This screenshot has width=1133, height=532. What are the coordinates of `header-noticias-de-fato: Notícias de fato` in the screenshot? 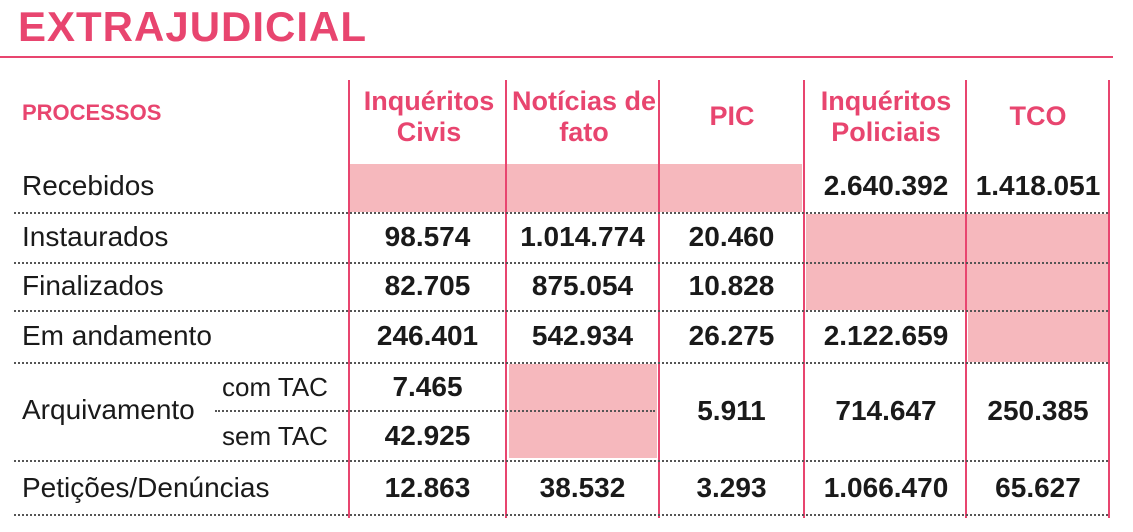 It's located at (584, 116).